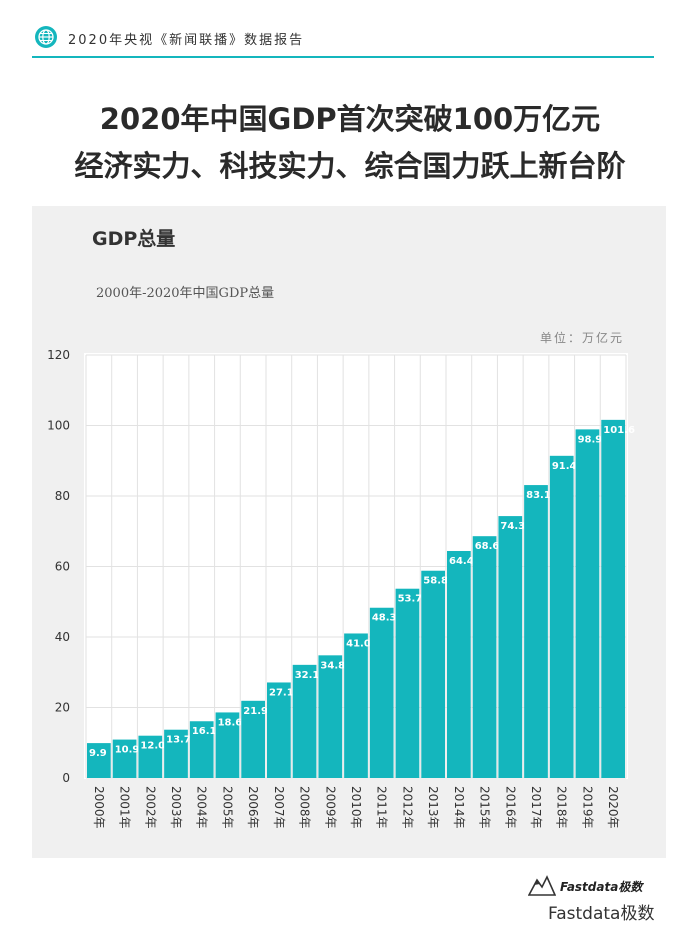 The height and width of the screenshot is (933, 700). I want to click on data-label: 9.9, so click(98, 753).